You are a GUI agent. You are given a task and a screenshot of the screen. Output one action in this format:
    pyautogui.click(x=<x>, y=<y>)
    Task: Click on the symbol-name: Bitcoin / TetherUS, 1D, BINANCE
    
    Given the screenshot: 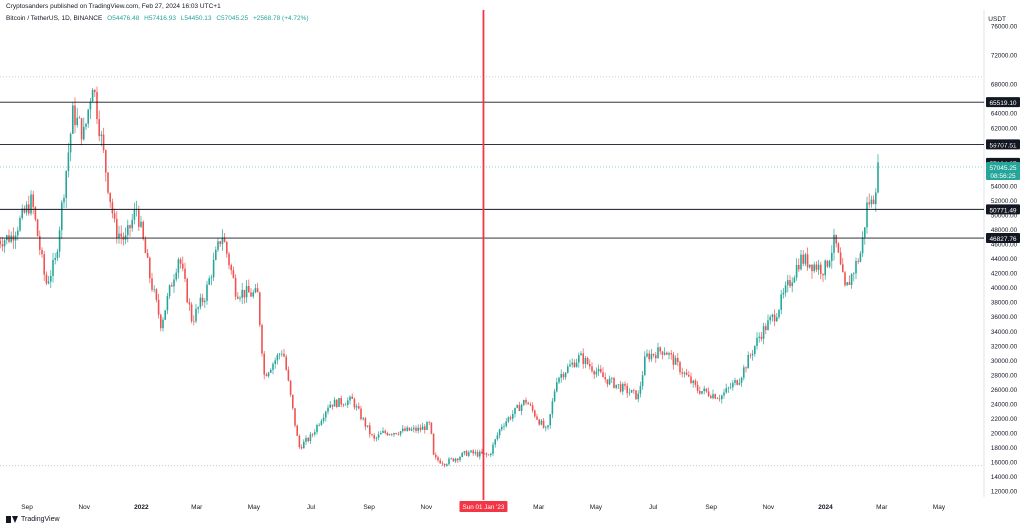 What is the action you would take?
    pyautogui.click(x=54, y=18)
    